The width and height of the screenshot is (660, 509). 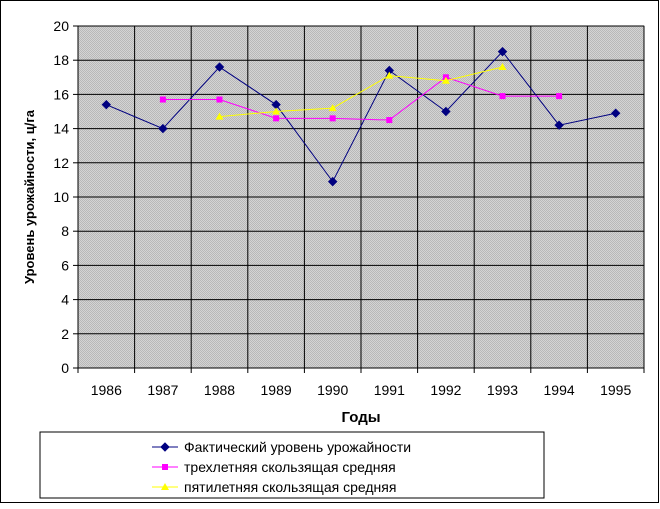 I want to click on legend-label: Фактический уровень урожайности, so click(x=297, y=447).